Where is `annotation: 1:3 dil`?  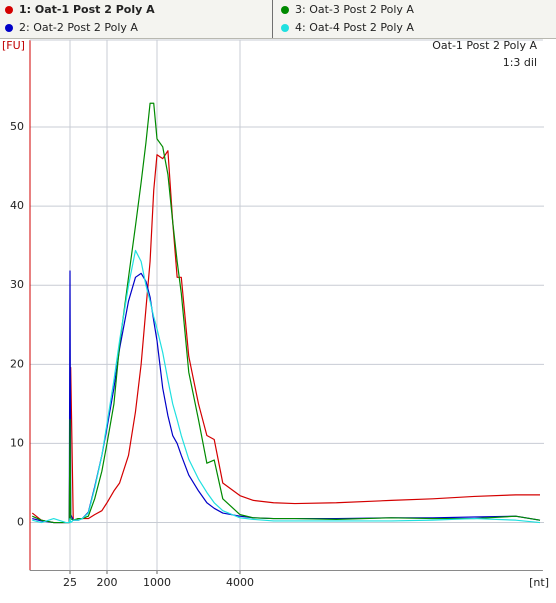
annotation: 1:3 dil is located at coordinates (520, 62).